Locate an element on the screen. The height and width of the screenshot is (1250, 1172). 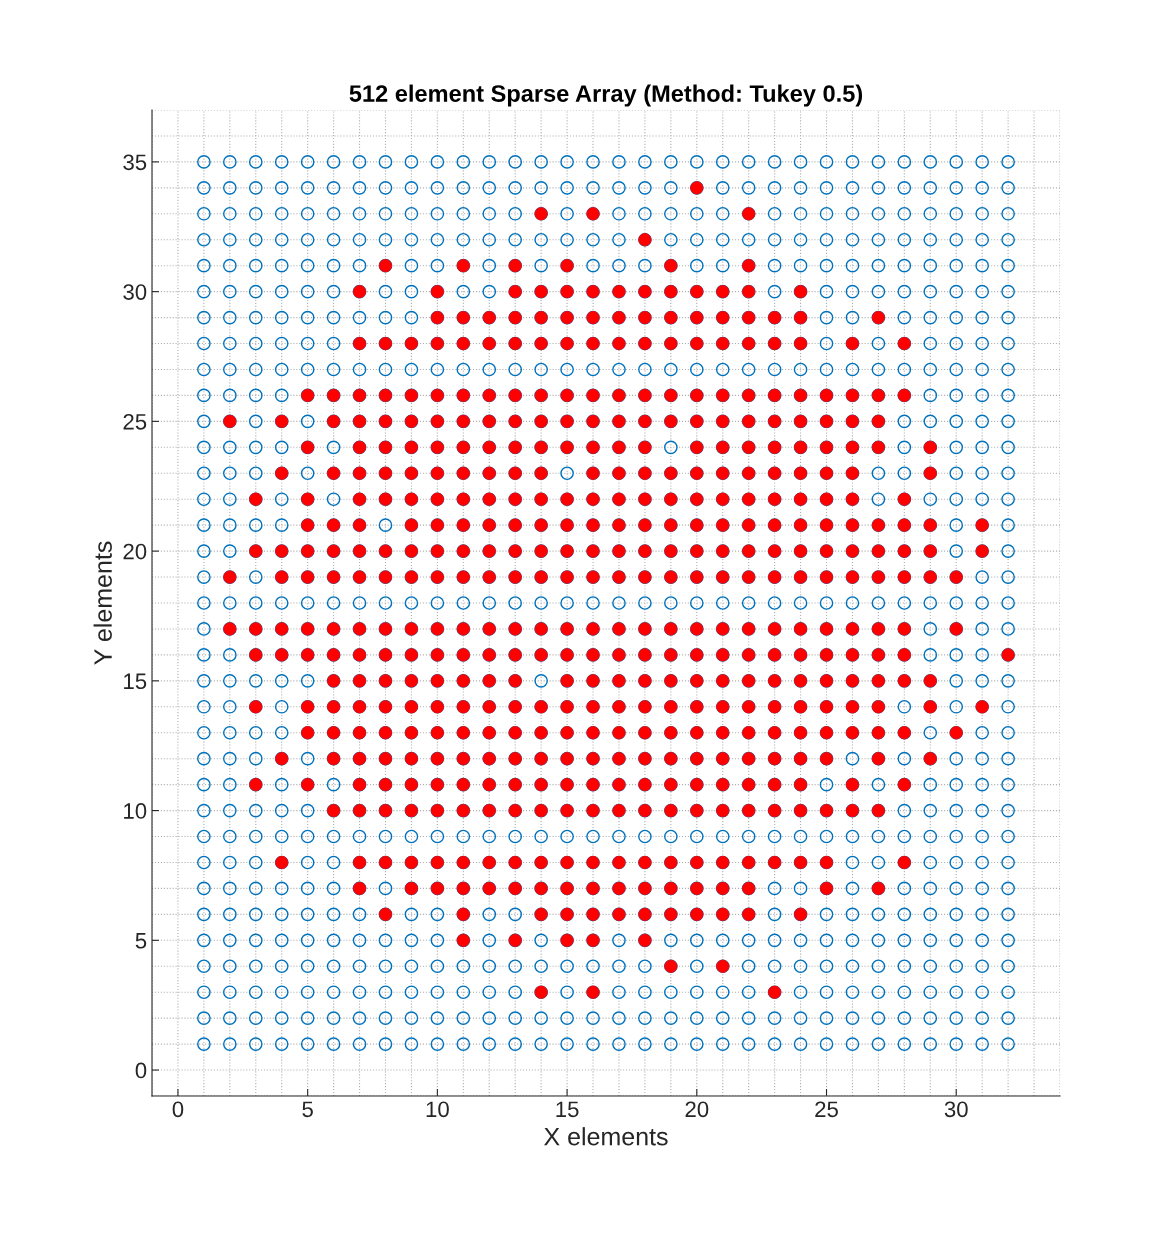
x-tick-label: 25 is located at coordinates (826, 1109).